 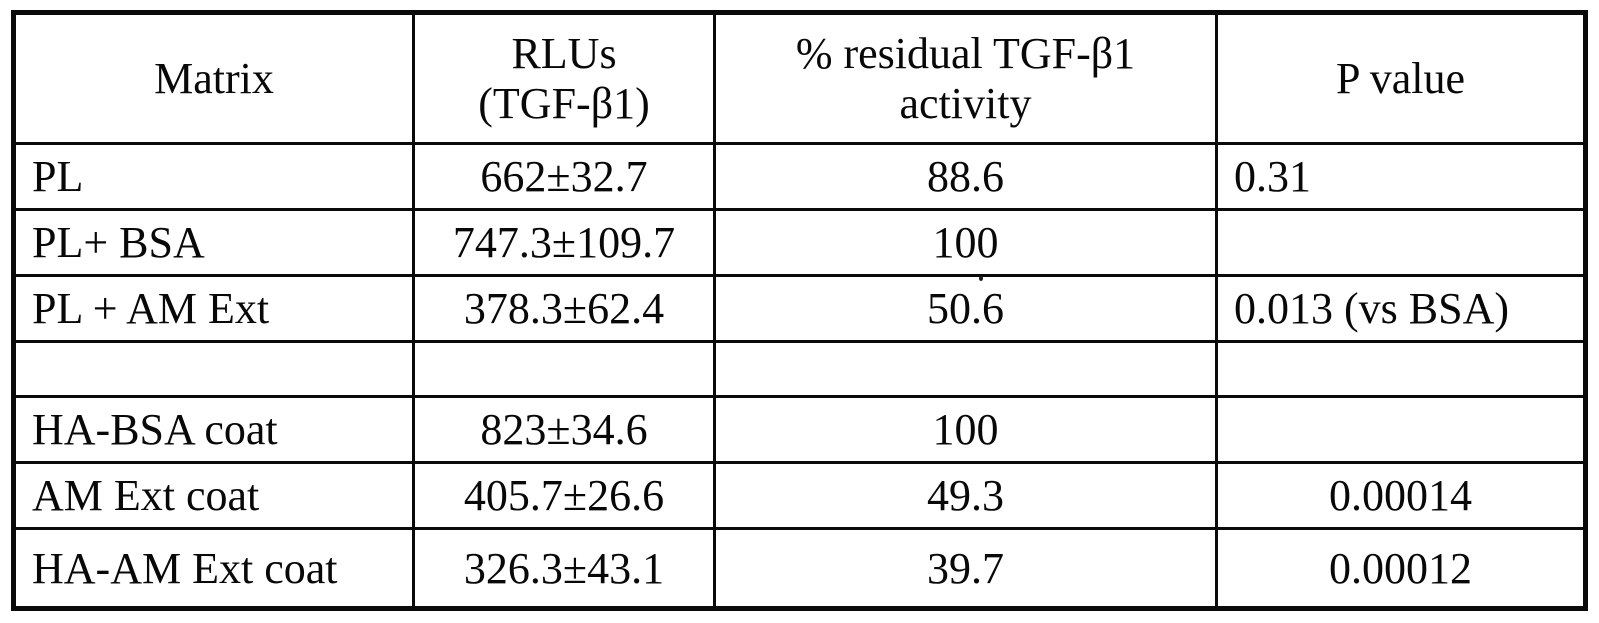 I want to click on header-matrix-label: Matrix, so click(x=214, y=78).